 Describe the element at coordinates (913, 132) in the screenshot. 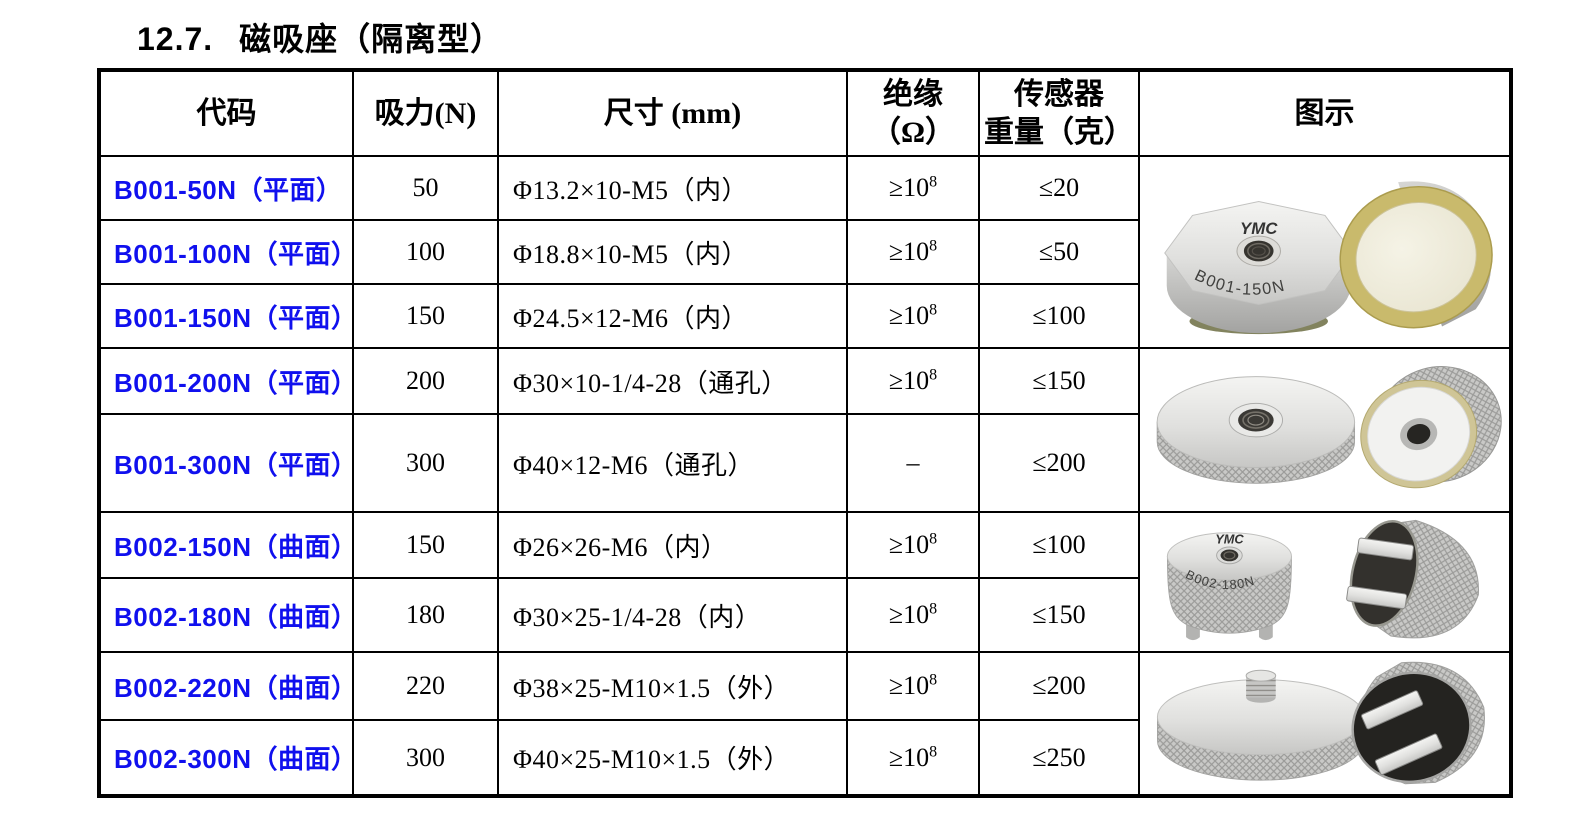

I see `header-insulation-line2: （Ω）` at that location.